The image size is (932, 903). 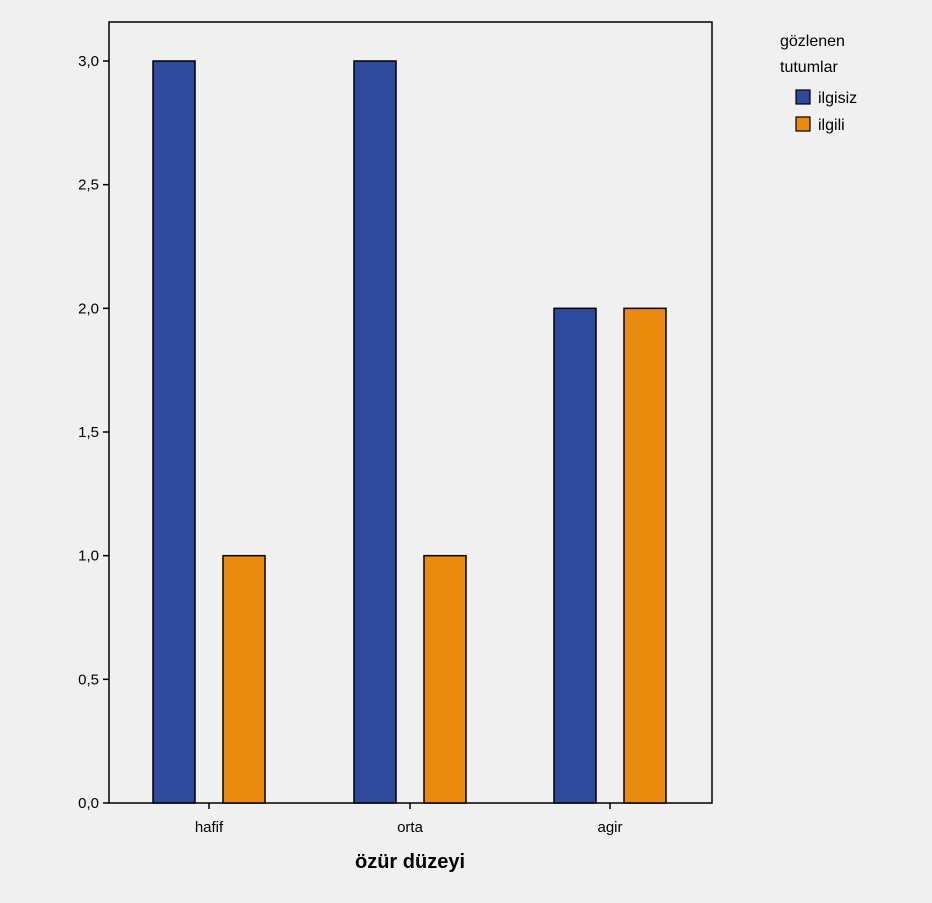 What do you see at coordinates (809, 67) in the screenshot?
I see `legend-title-line-2: tutumlar` at bounding box center [809, 67].